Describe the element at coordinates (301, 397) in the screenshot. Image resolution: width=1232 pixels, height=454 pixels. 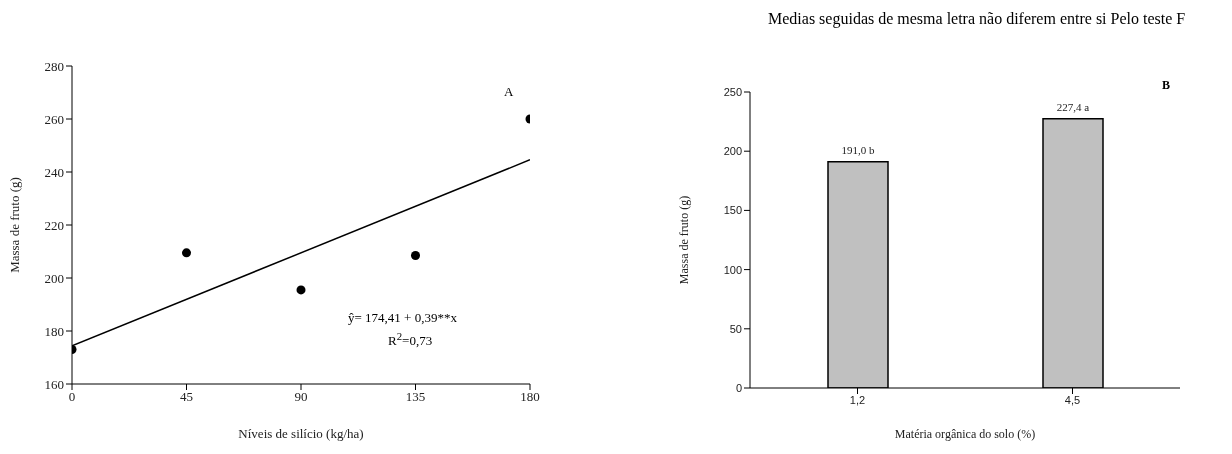
I see `x-tick-label: 90` at that location.